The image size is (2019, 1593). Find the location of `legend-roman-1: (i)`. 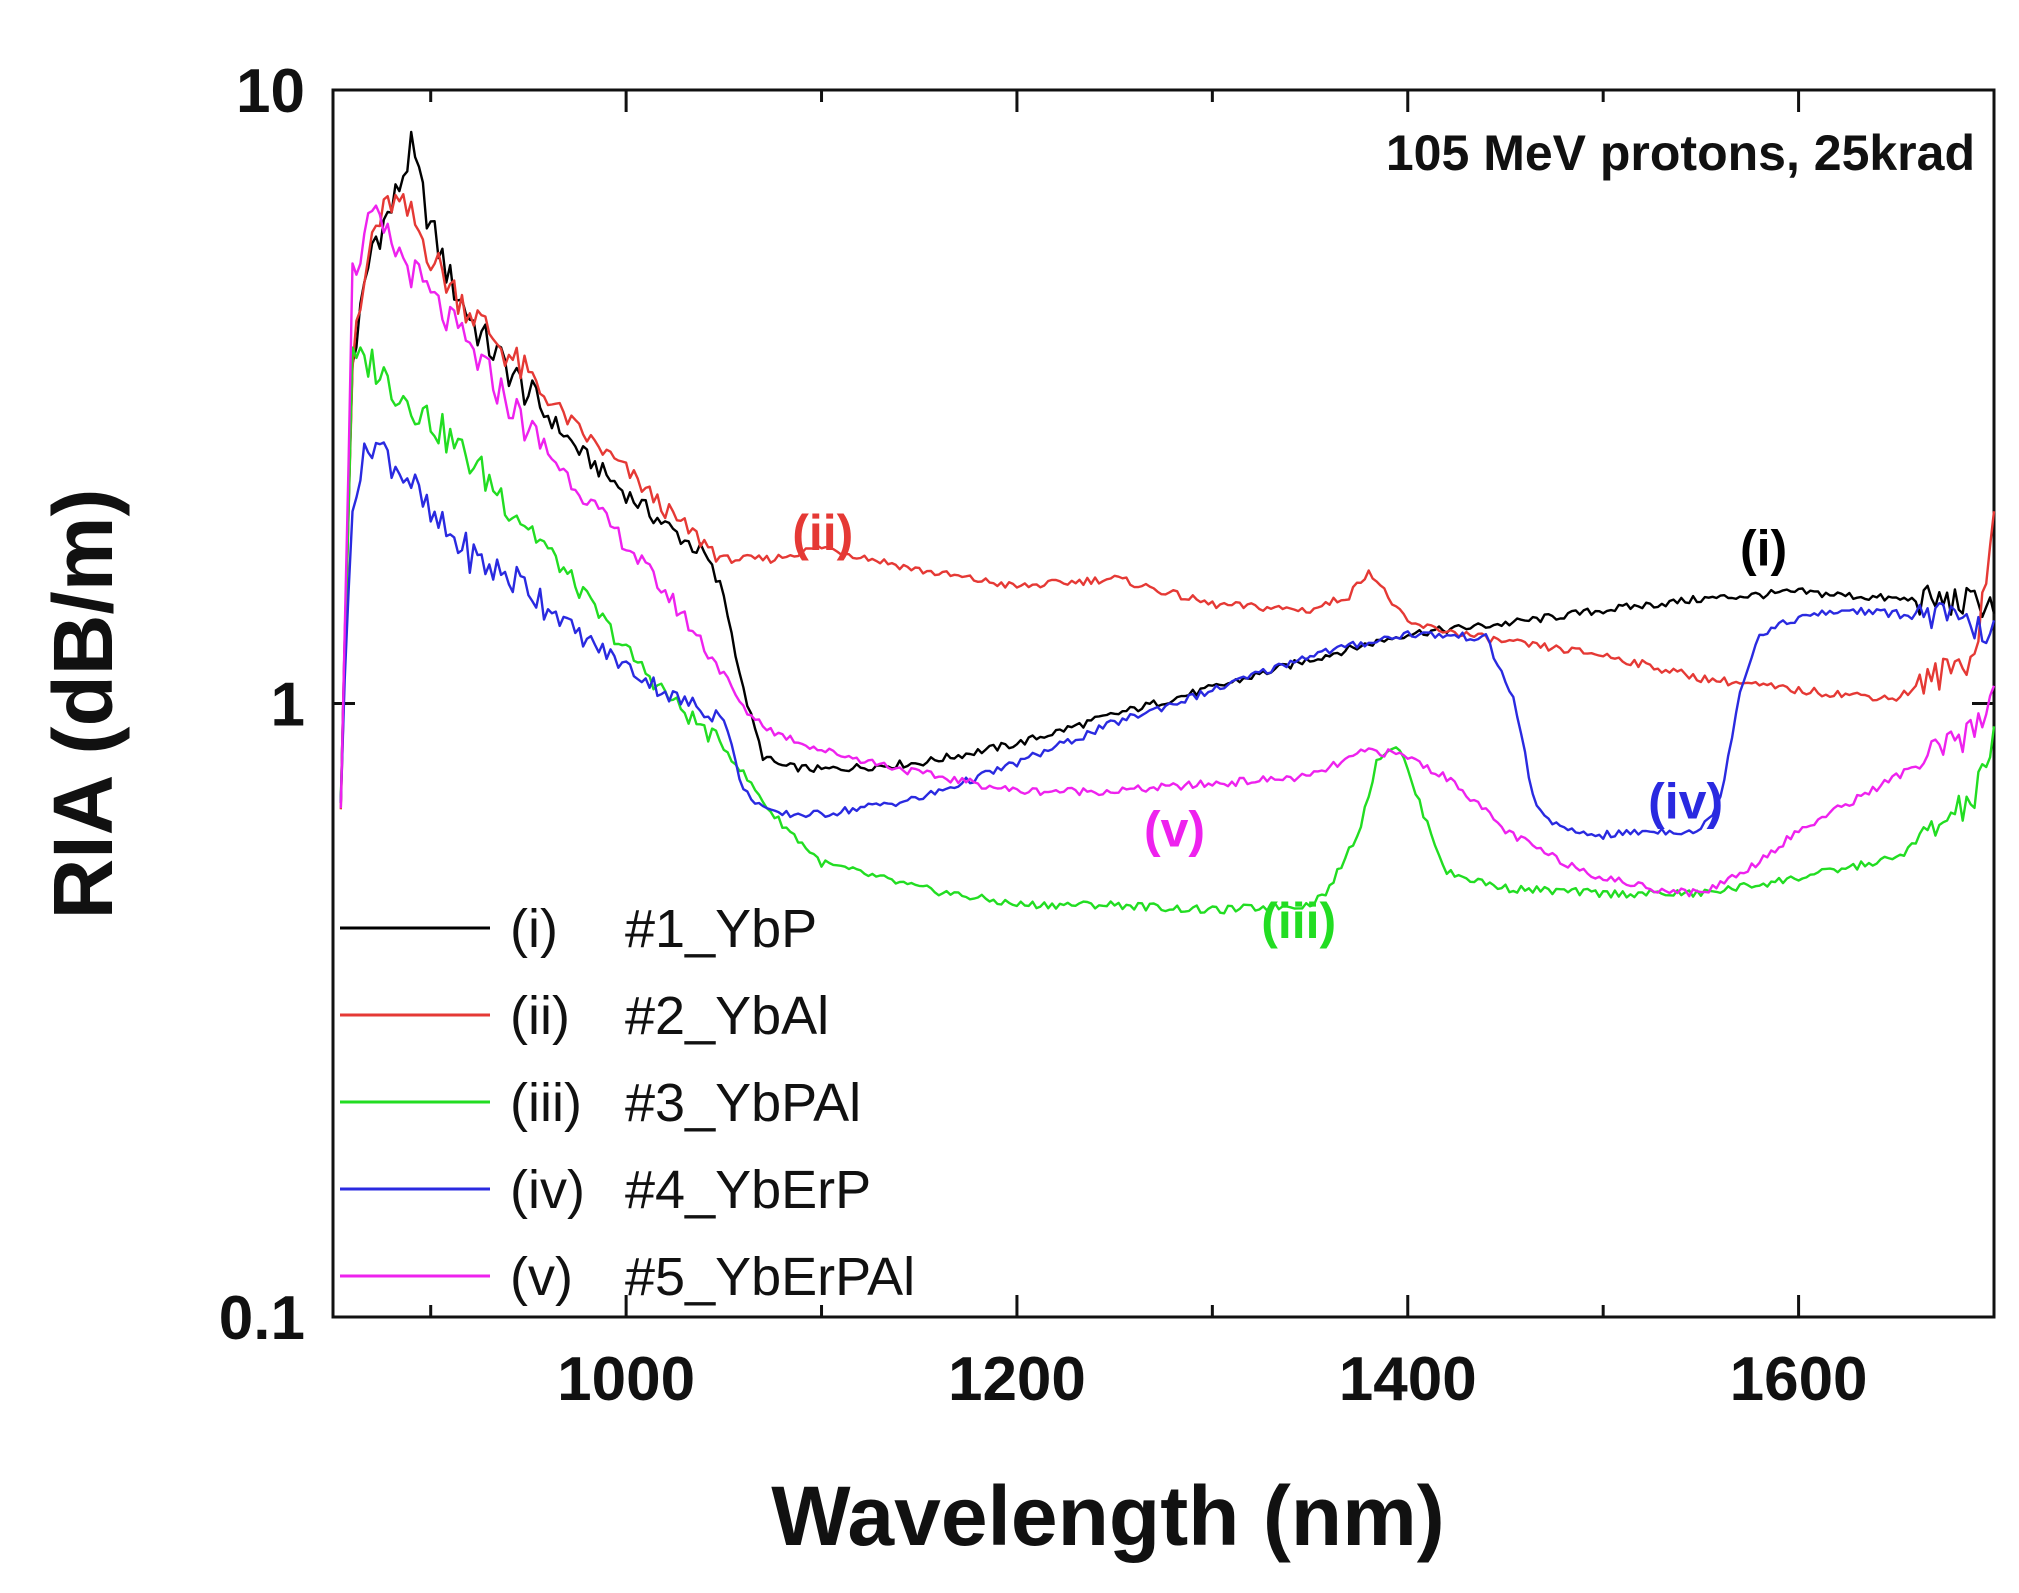

legend-roman-1: (i) is located at coordinates (534, 929).